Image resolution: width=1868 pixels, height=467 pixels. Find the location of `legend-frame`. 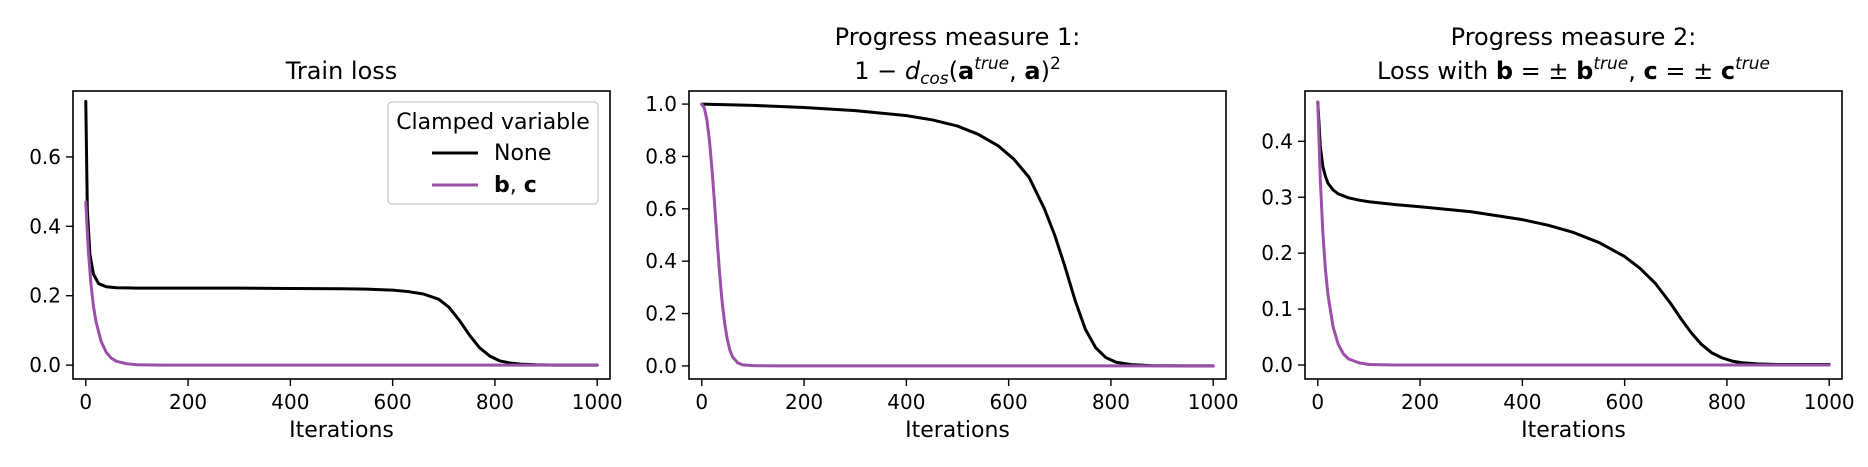

legend-frame is located at coordinates (493, 153).